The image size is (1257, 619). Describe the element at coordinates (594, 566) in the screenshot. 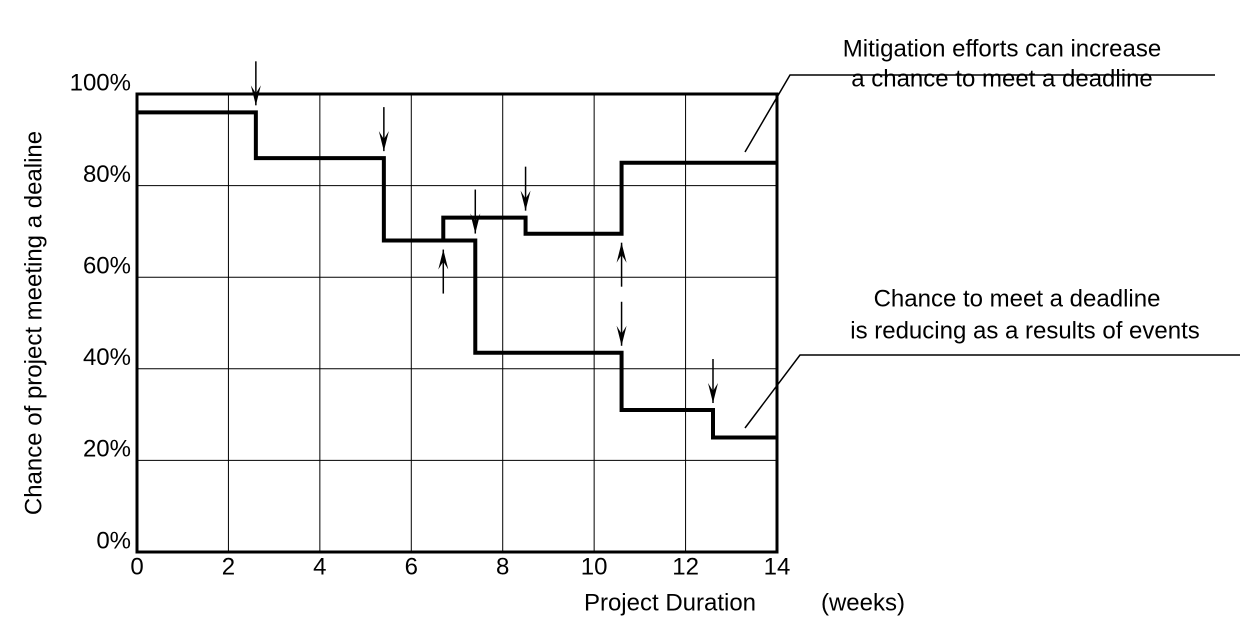

I see `x-tick-label: 10` at that location.